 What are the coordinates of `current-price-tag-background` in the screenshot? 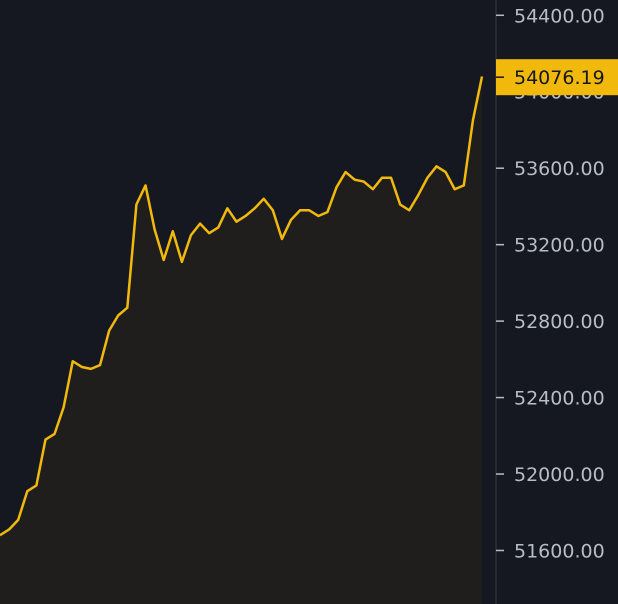 It's located at (557, 77).